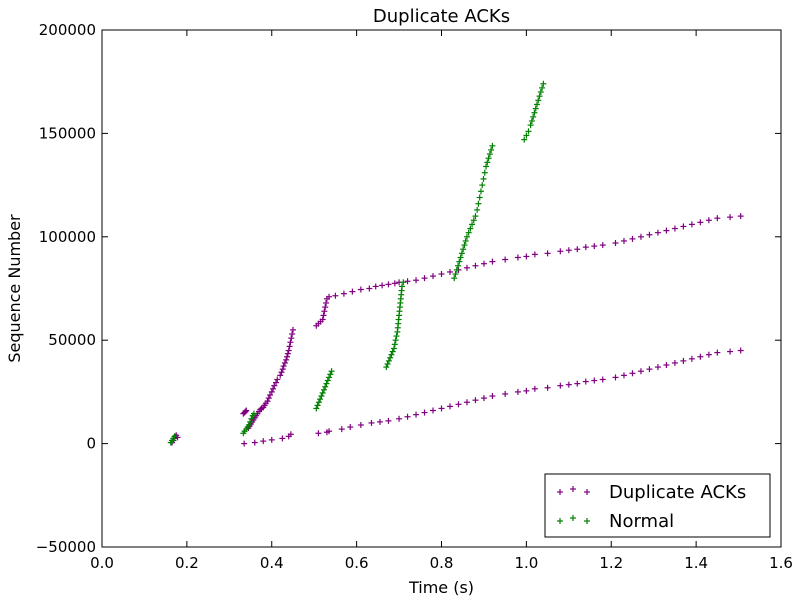 This screenshot has width=800, height=600. Describe the element at coordinates (441, 16) in the screenshot. I see `chart-title: Duplicate ACKs` at that location.